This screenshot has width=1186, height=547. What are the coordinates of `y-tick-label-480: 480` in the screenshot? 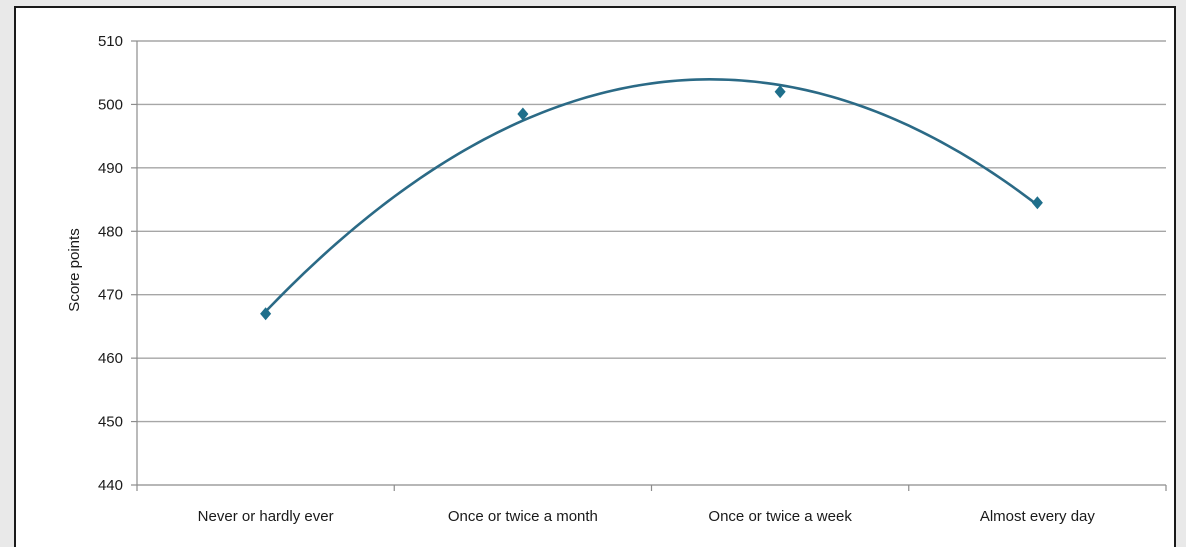 It's located at (110, 231).